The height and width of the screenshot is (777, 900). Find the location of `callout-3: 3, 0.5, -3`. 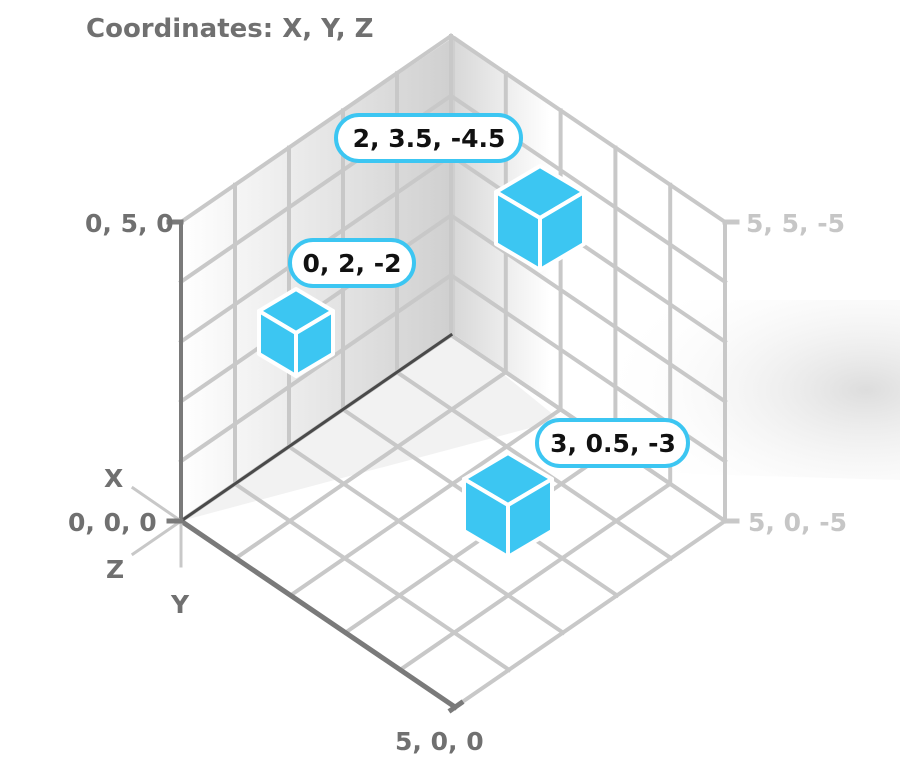

callout-3: 3, 0.5, -3 is located at coordinates (612, 443).